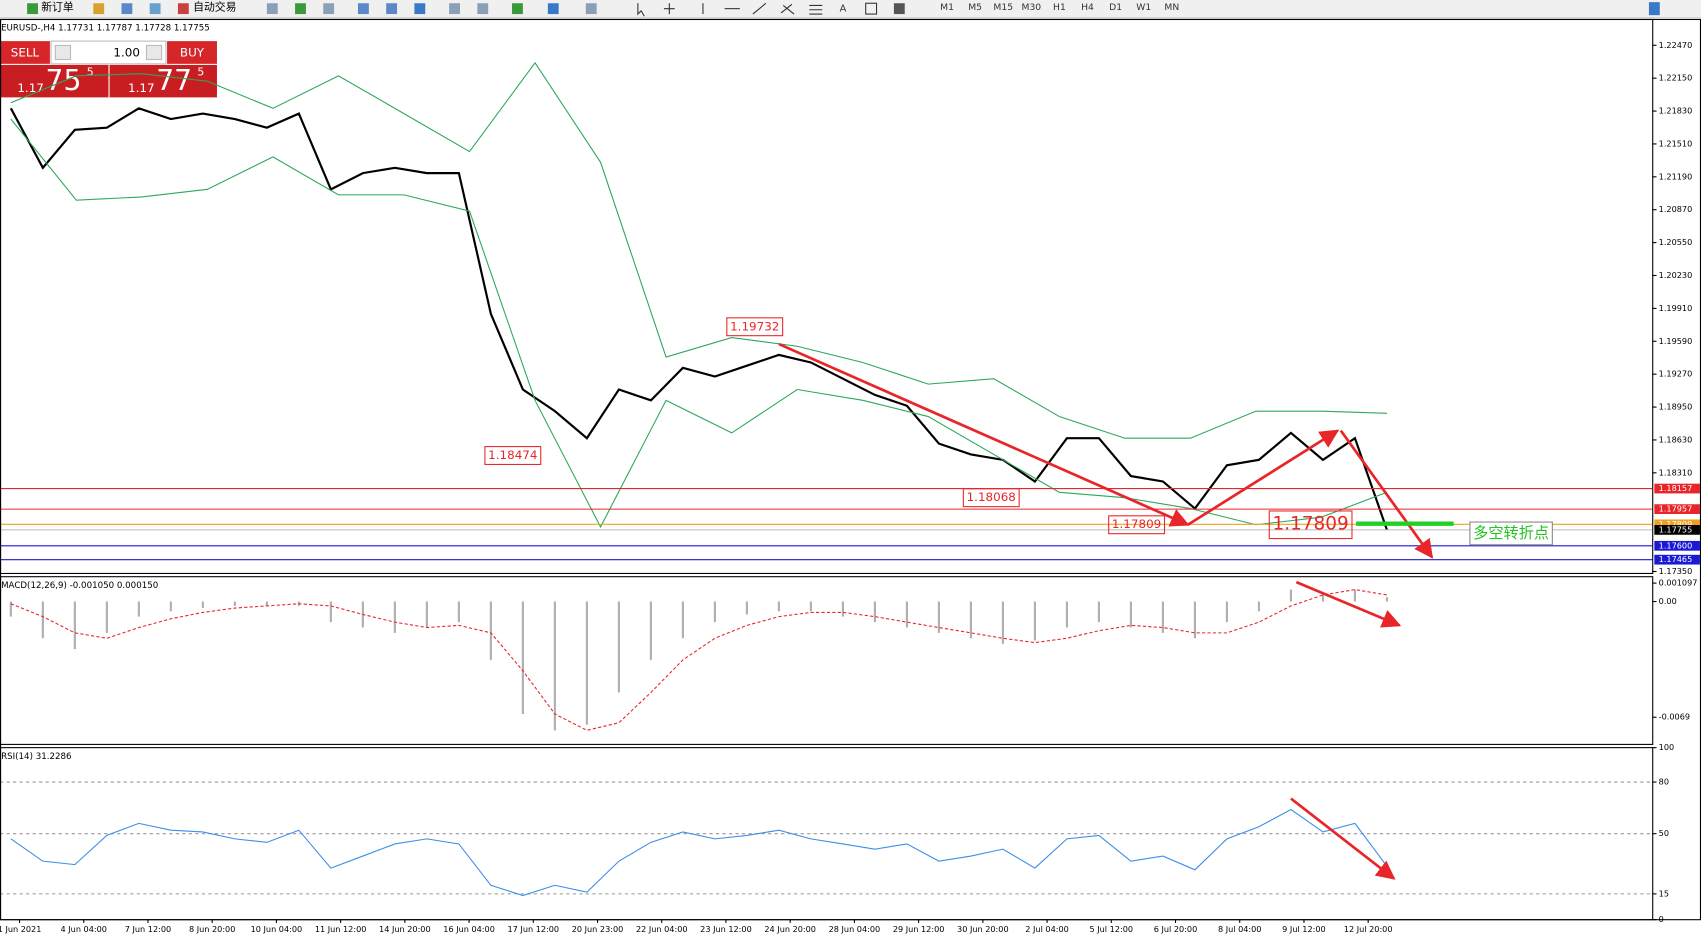 This screenshot has width=1701, height=937. I want to click on toolbar, so click(850, 9).